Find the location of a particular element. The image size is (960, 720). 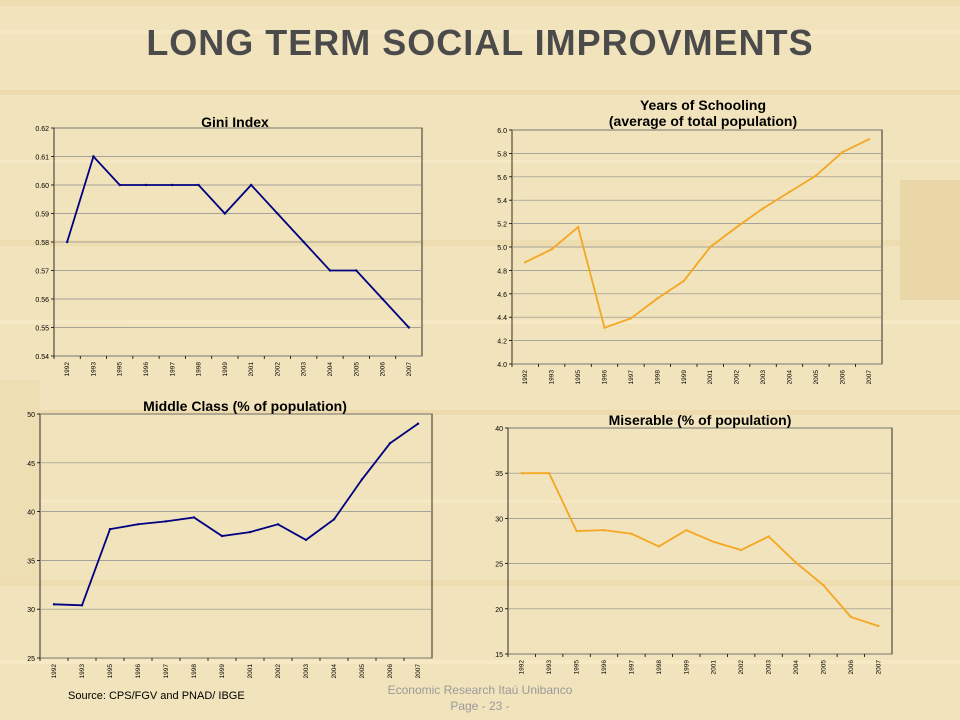

y-tick-label: 40 is located at coordinates (31, 513).